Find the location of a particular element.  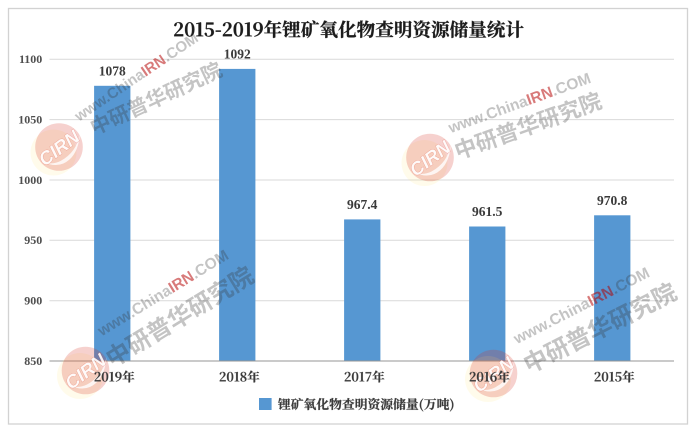

svg-text: 850 is located at coordinates (33, 361).